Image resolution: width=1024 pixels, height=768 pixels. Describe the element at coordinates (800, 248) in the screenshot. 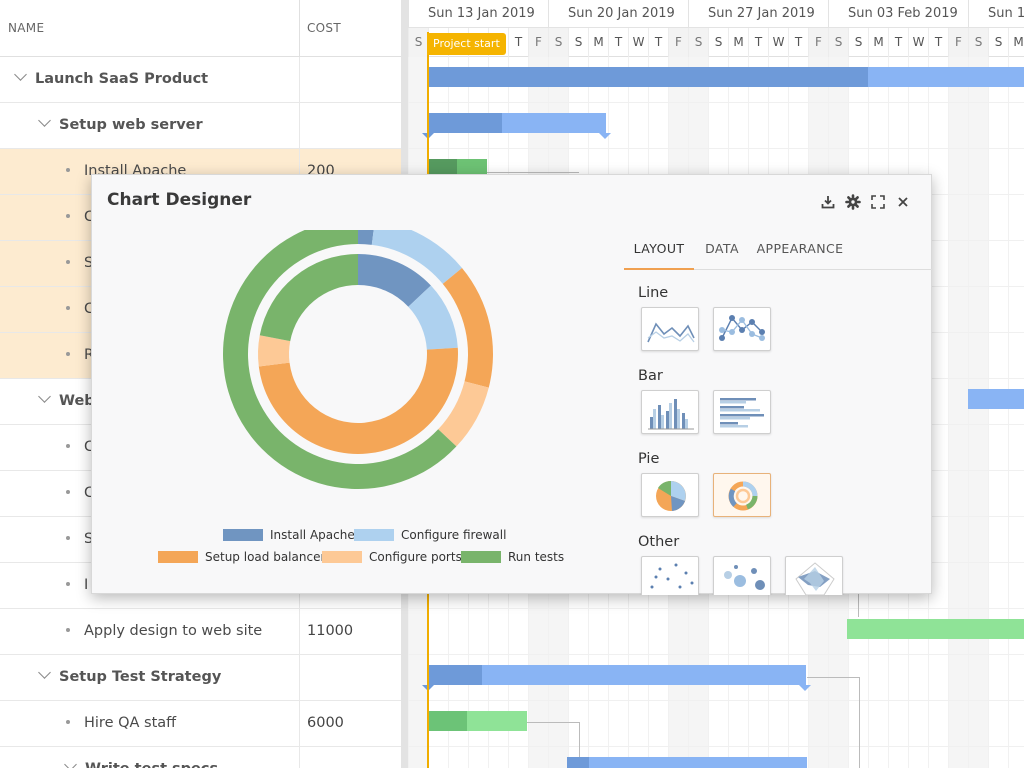

I see `tab-appearance: APPEARANCE` at that location.